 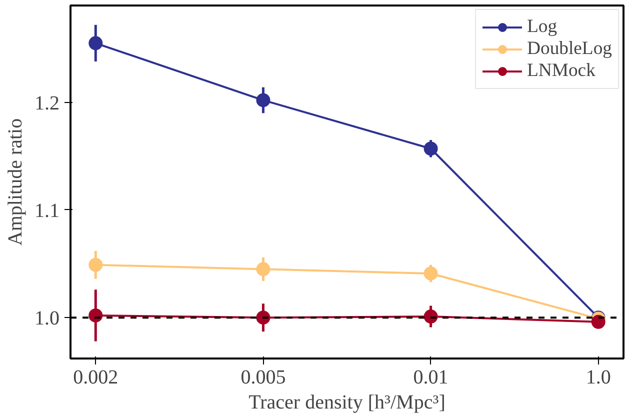 What do you see at coordinates (347, 403) in the screenshot?
I see `x-axis-title: Tracer density [h³/Mpc³]` at bounding box center [347, 403].